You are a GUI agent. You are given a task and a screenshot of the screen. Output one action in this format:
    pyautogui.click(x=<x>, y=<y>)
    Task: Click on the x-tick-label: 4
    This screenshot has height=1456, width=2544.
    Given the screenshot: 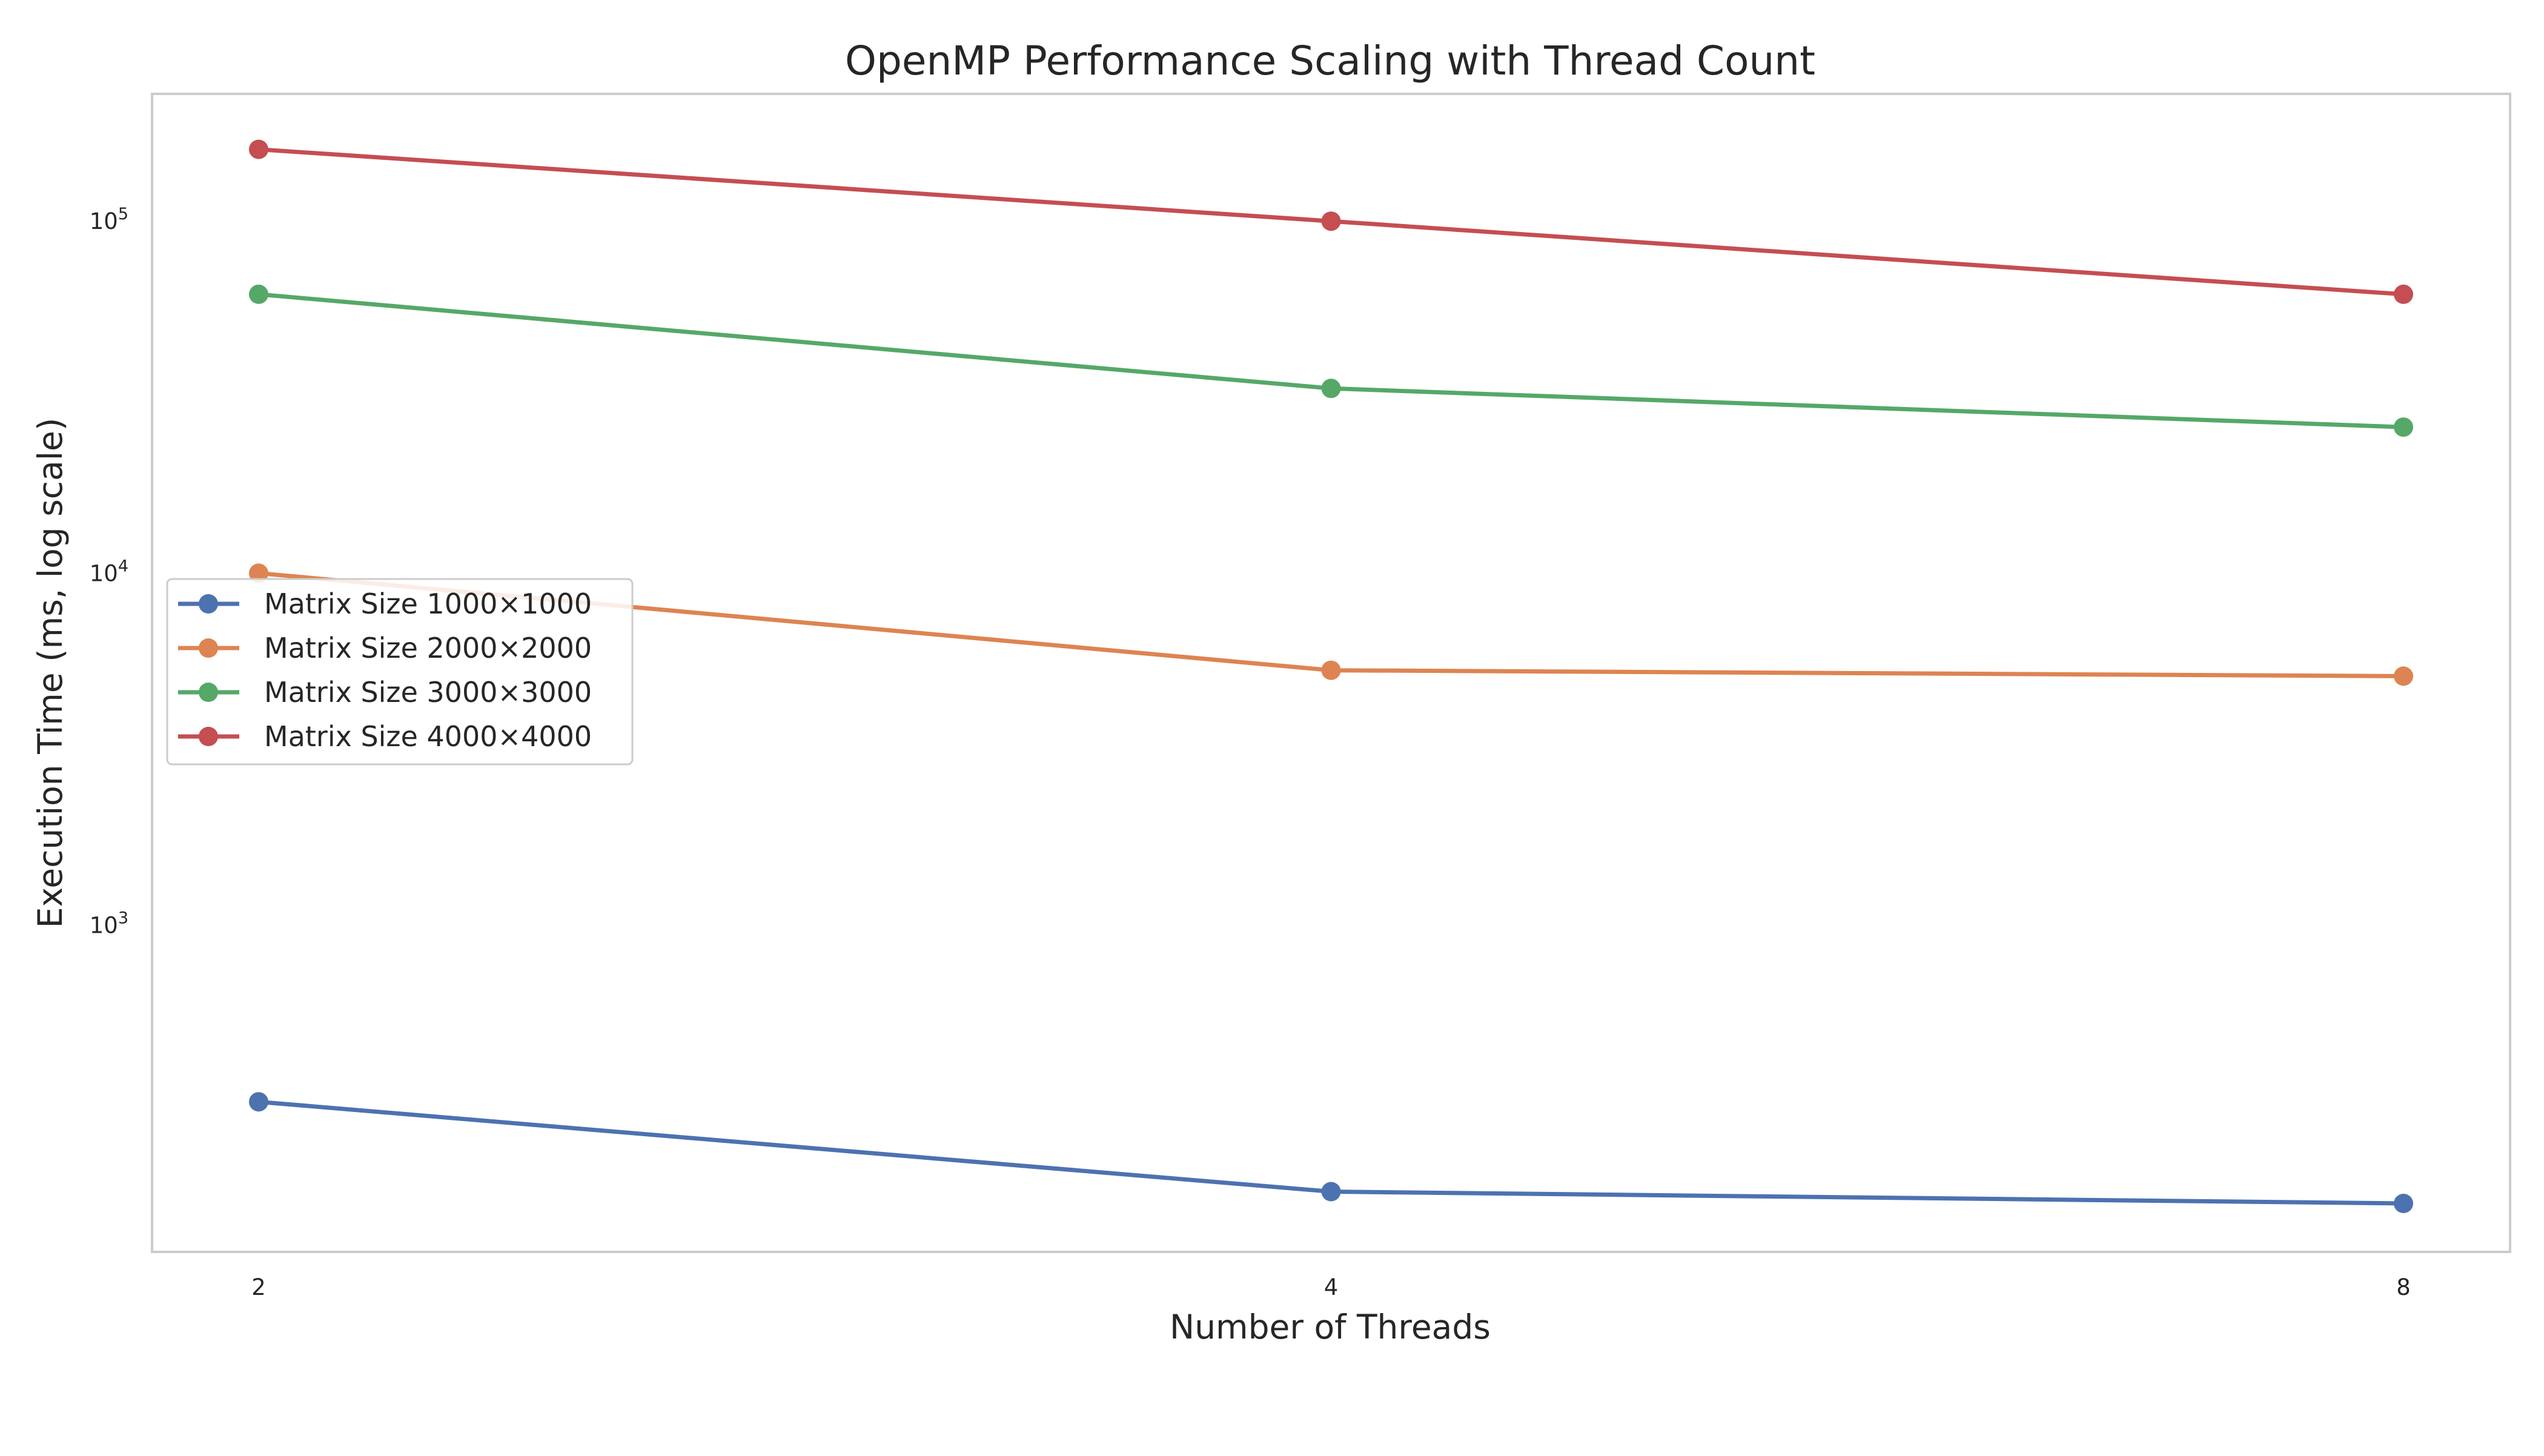 What is the action you would take?
    pyautogui.click(x=1331, y=1287)
    